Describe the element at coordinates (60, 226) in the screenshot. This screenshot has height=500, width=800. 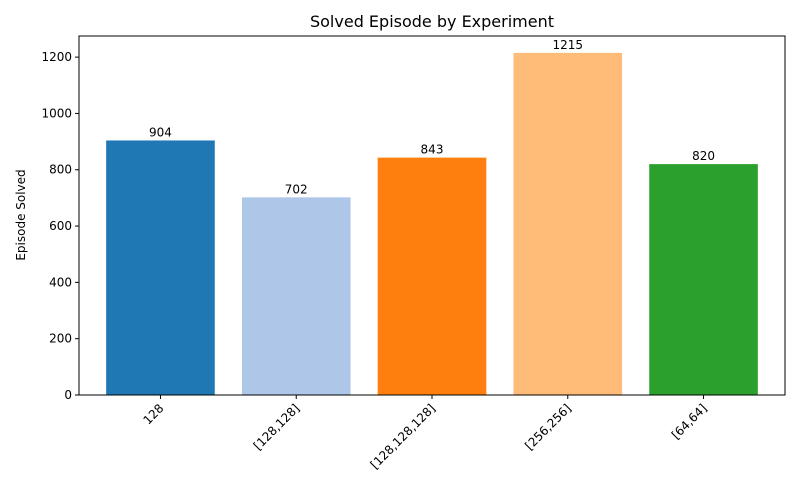
I see `y-tick-label-3: 600` at that location.